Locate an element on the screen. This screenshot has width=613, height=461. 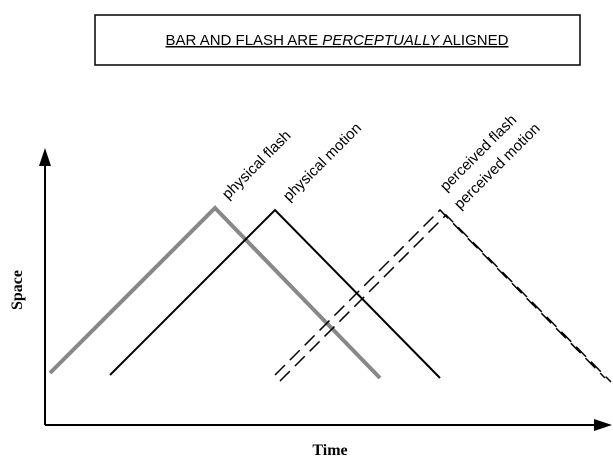
physical-motion-label: physical motion is located at coordinates (322, 162).